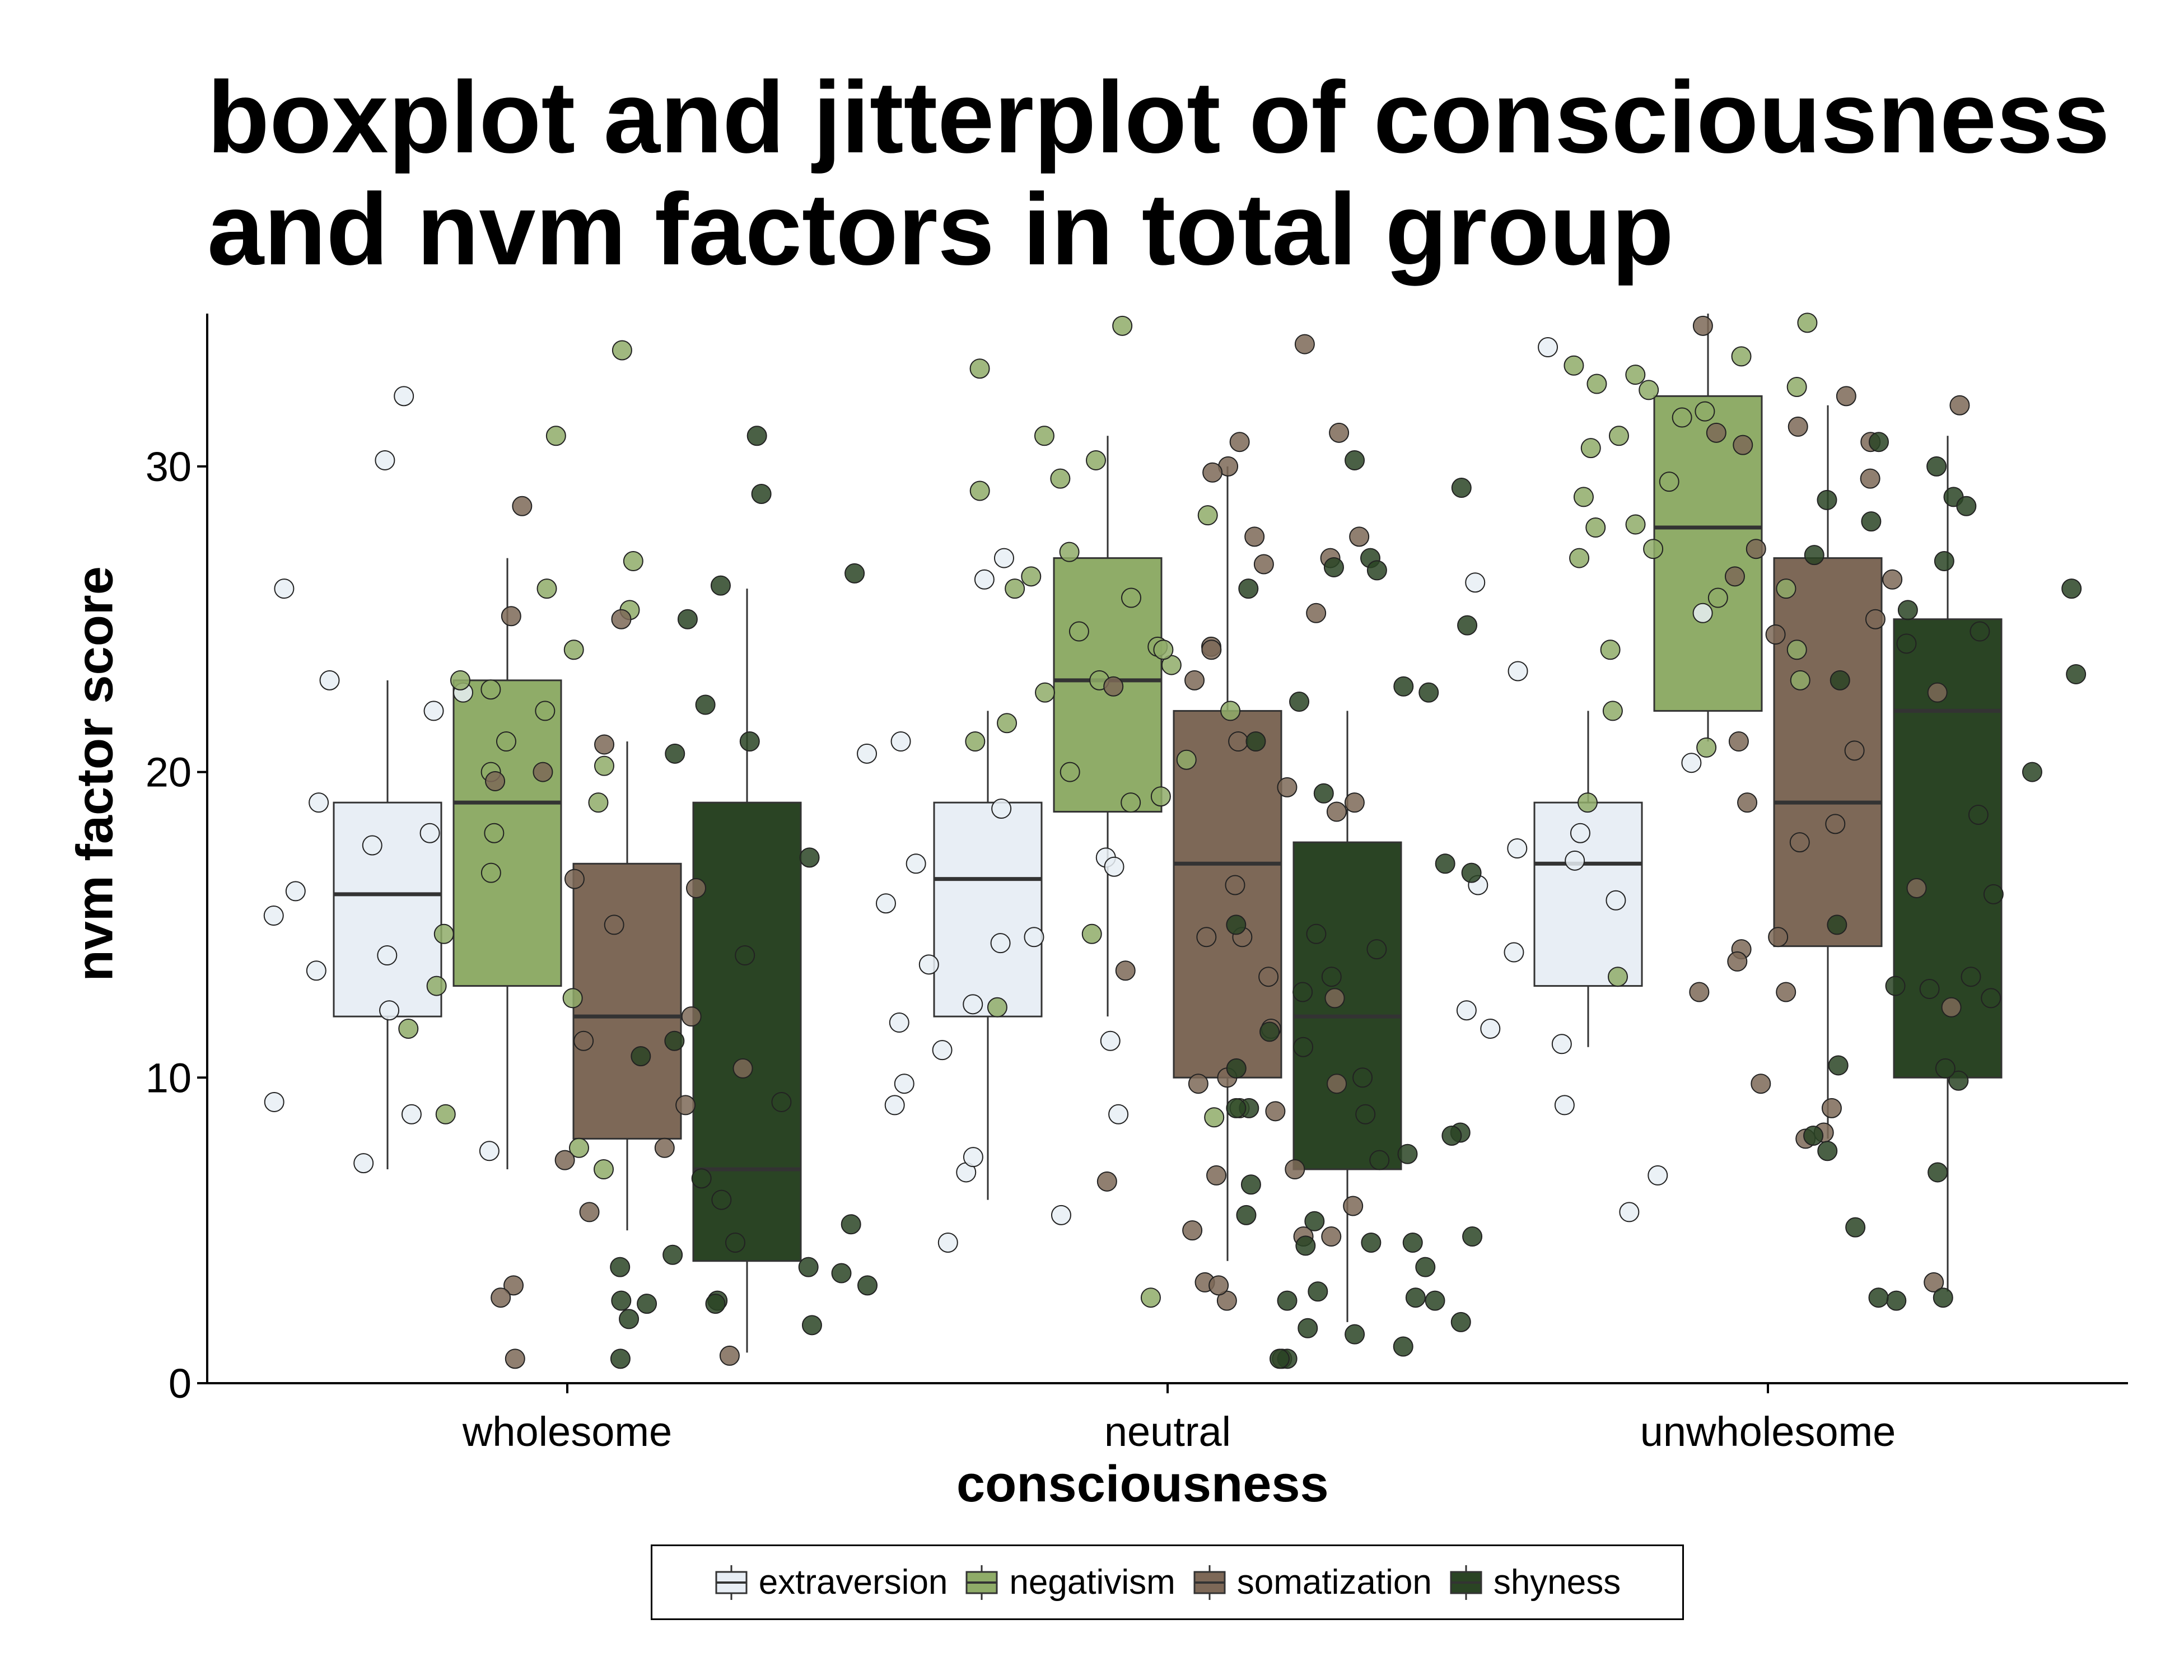  What do you see at coordinates (567, 1432) in the screenshot?
I see `x-tick-label-wholesome: wholesome` at bounding box center [567, 1432].